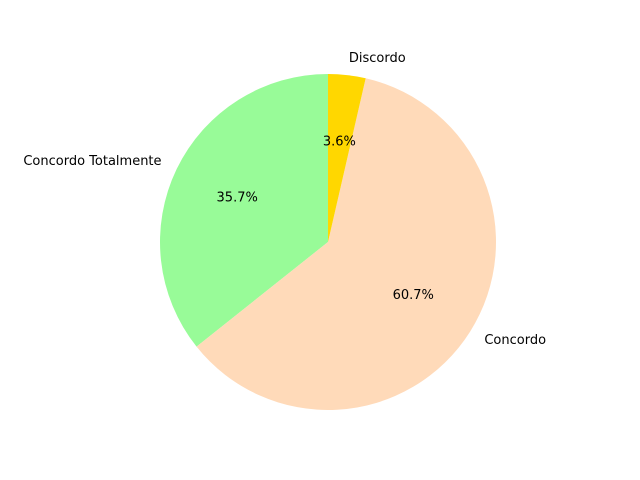 The image size is (640, 480). Describe the element at coordinates (347, 158) in the screenshot. I see `pie-slice-discordo` at that location.